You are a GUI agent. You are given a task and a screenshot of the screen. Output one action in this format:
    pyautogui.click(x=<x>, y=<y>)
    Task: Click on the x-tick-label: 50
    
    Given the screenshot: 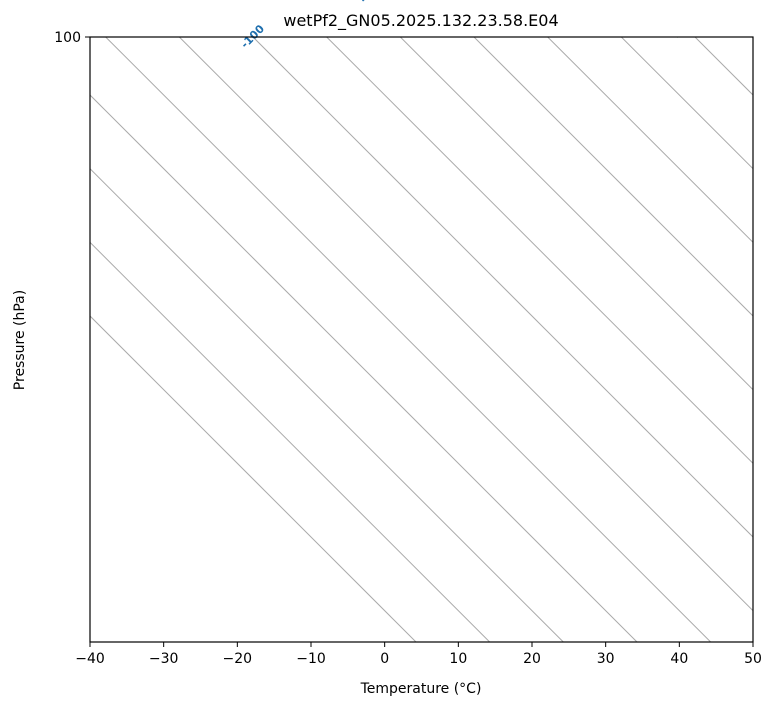 What is the action you would take?
    pyautogui.click(x=753, y=659)
    